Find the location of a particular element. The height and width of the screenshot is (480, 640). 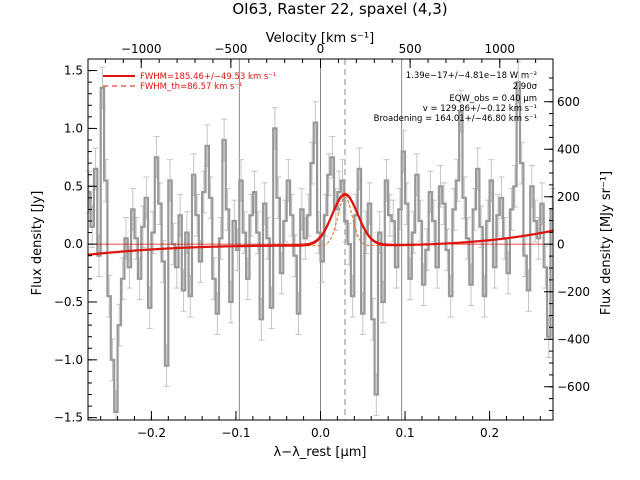

right-tick-label: −400 is located at coordinates (573, 339).